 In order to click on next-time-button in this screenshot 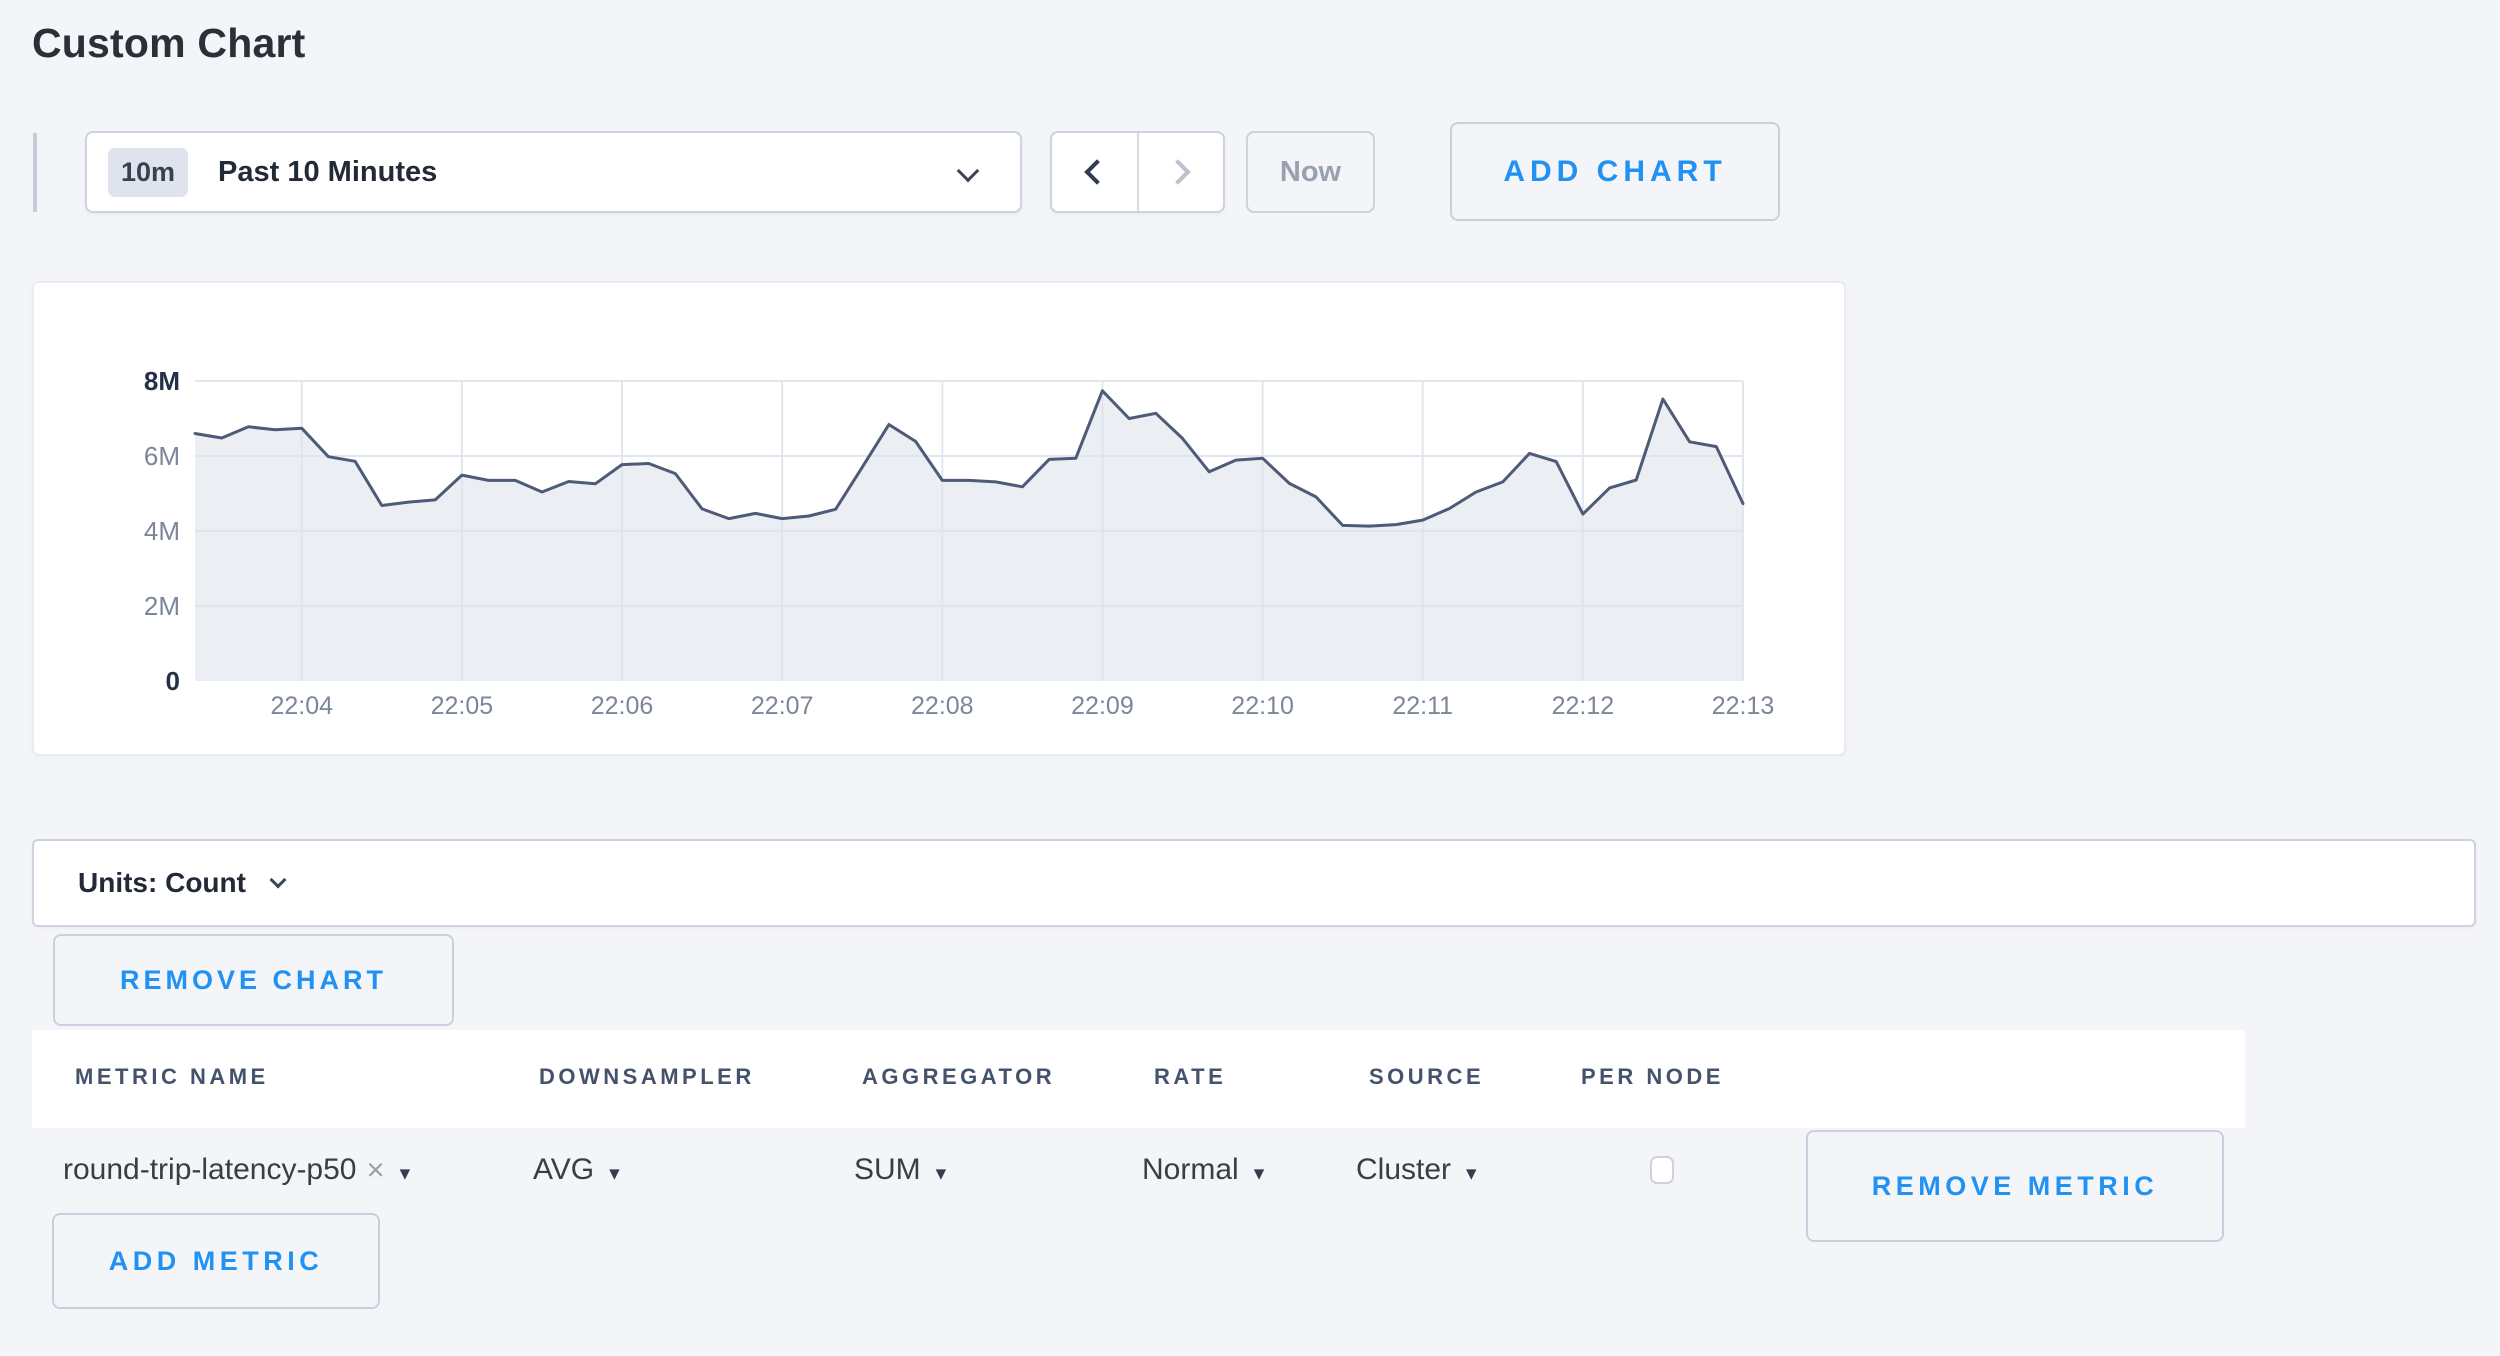, I will do `click(1181, 172)`.